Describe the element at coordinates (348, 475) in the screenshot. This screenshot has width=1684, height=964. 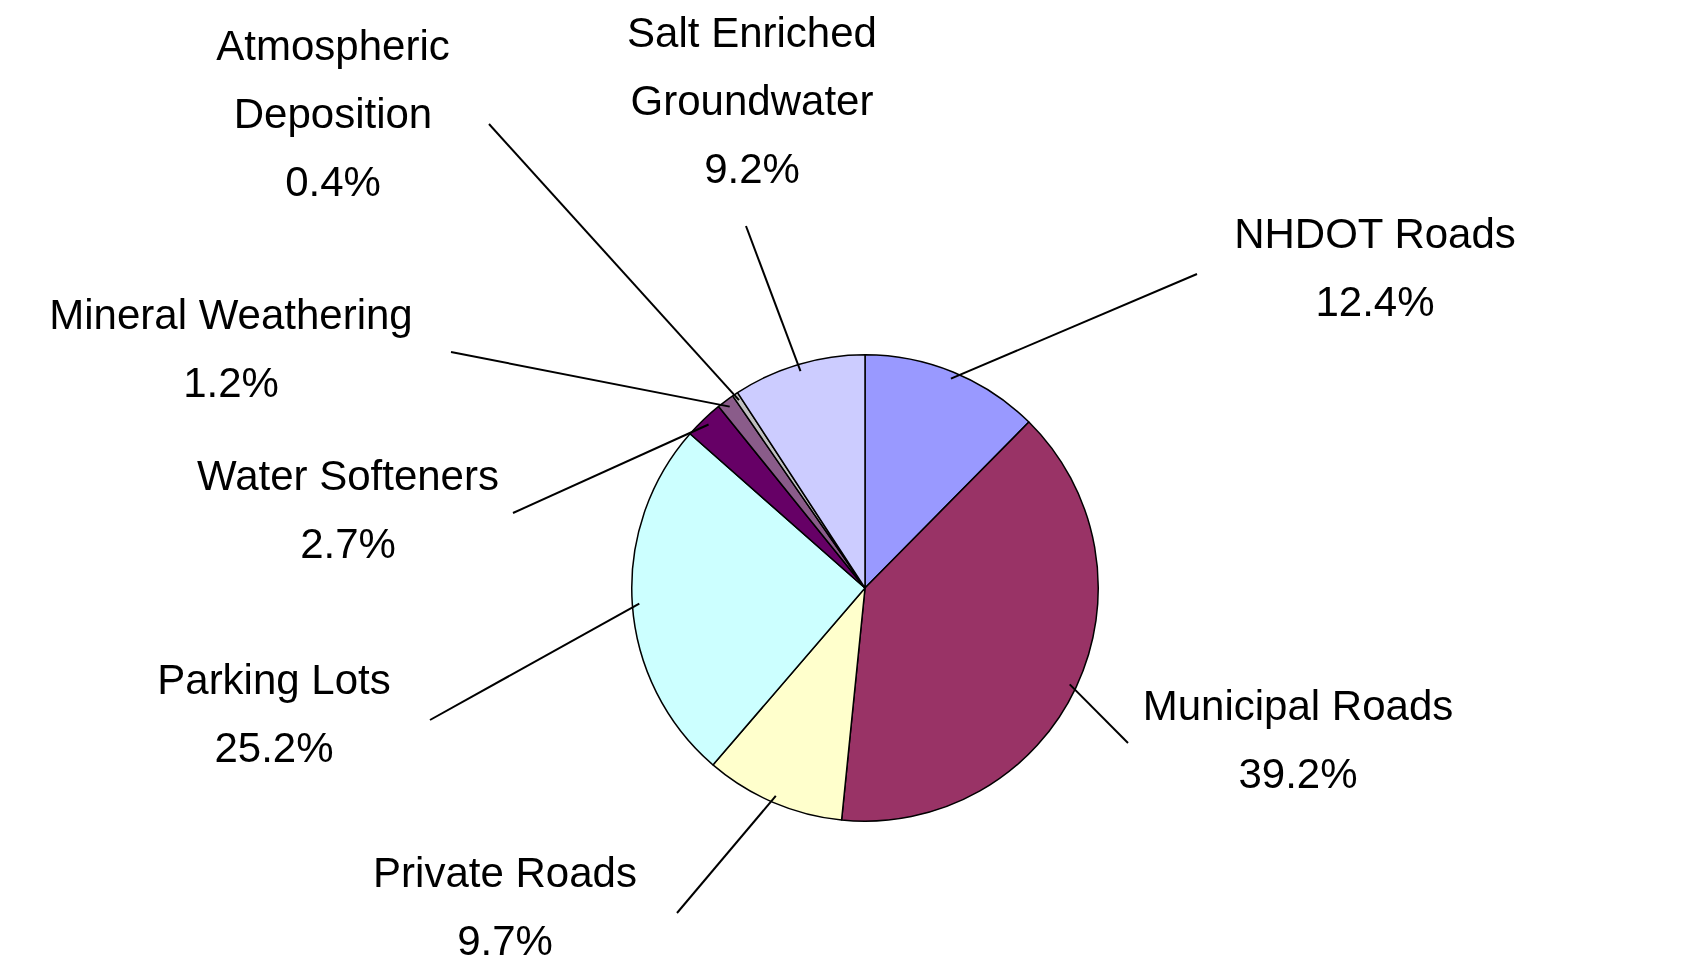
I see `slice-label: Water Softeners` at that location.